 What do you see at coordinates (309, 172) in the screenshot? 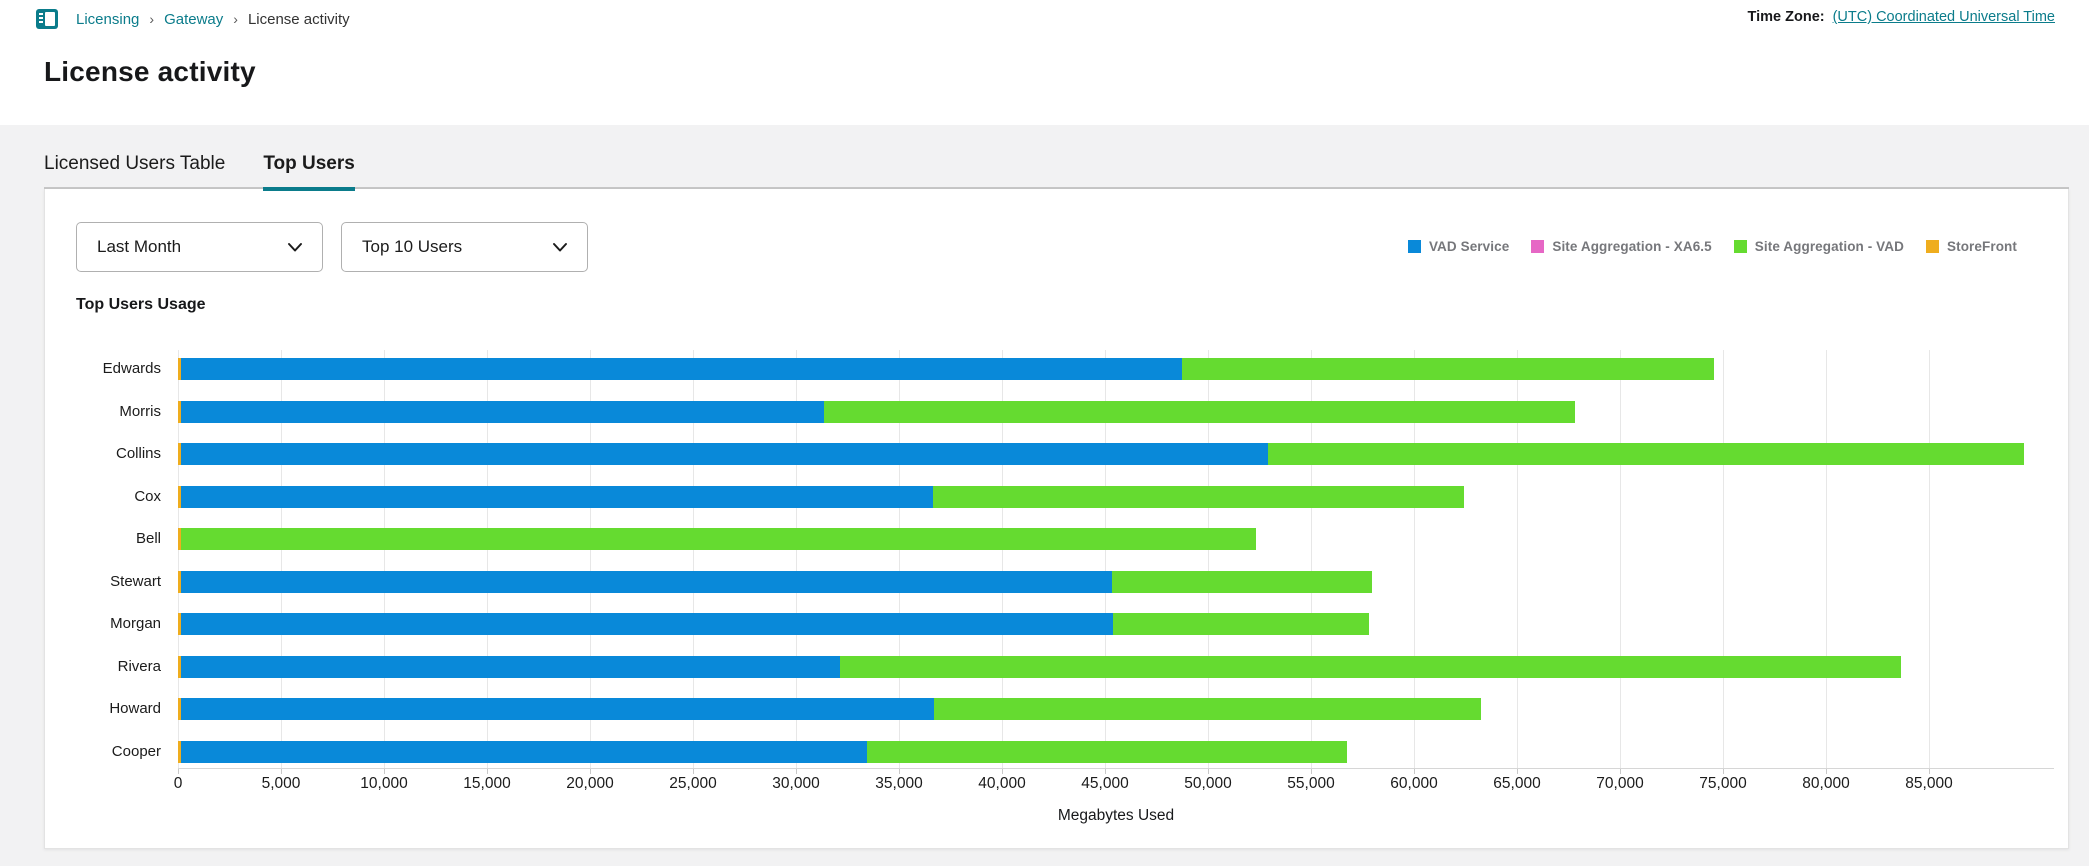
I see `tab-top-users: Top Users` at bounding box center [309, 172].